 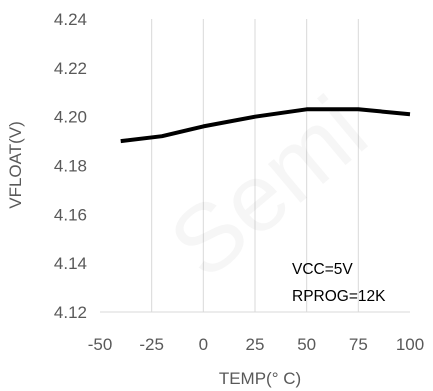 What do you see at coordinates (260, 378) in the screenshot?
I see `x-axis-title: TEMP(° C)` at bounding box center [260, 378].